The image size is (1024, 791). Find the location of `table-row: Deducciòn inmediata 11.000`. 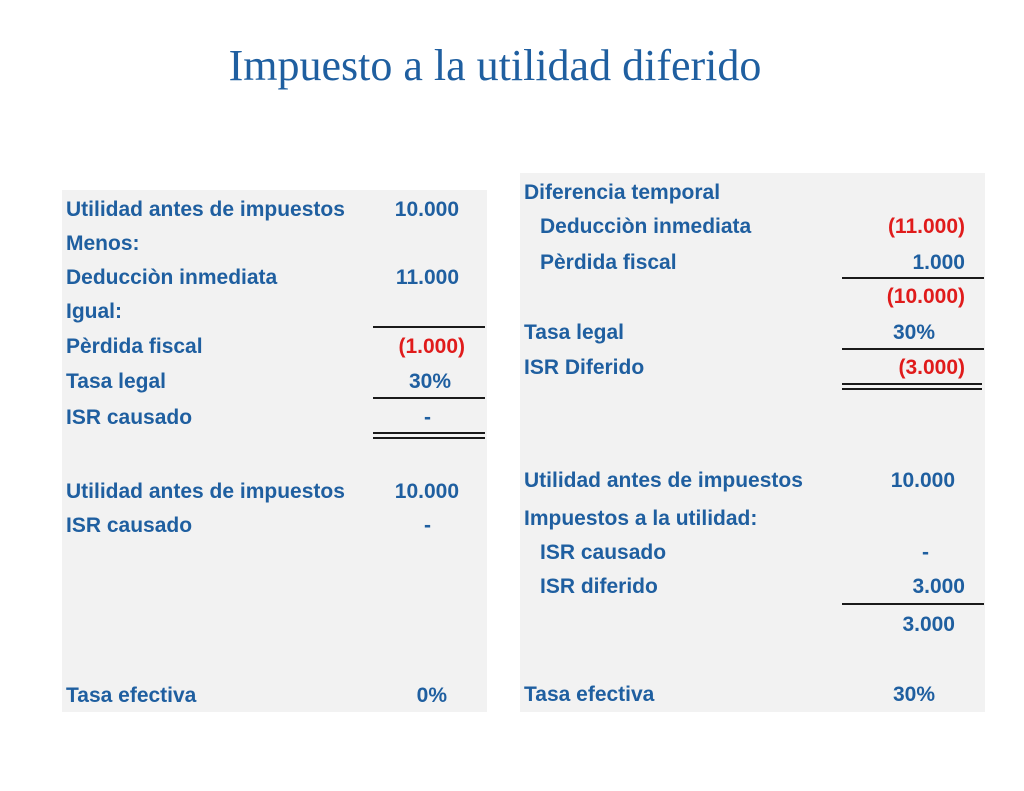

table-row: Deducciòn inmediata 11.000 is located at coordinates (274, 279).